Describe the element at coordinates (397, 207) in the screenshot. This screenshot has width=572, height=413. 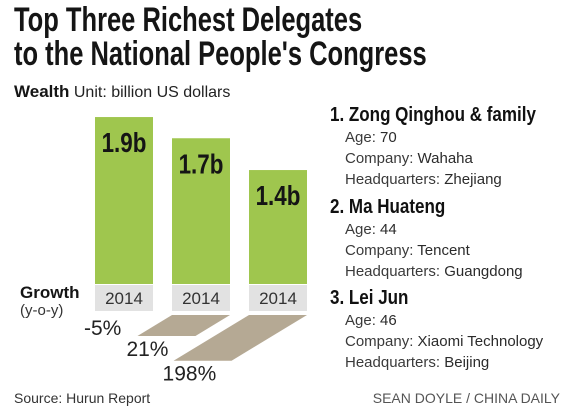
I see `delegate-name: Ma Huateng` at that location.